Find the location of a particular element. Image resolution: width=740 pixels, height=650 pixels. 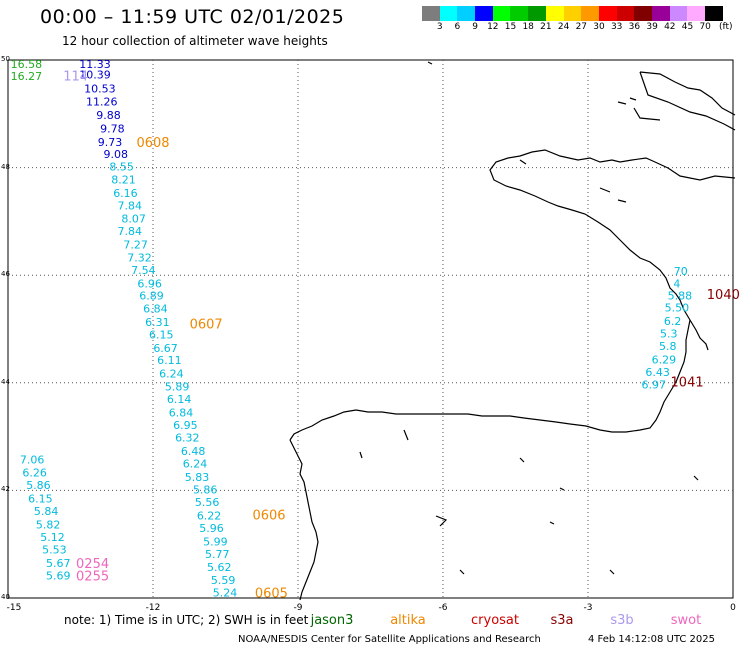

wave-height-colorbar is located at coordinates (572, 13).